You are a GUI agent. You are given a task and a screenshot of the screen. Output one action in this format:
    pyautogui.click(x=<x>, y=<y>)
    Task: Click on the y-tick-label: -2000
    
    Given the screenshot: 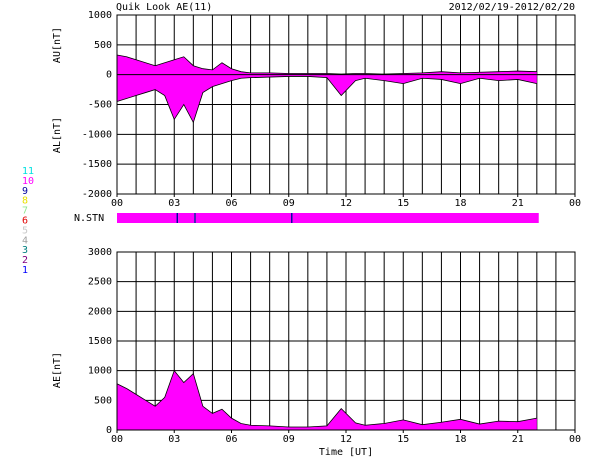 What is the action you would take?
    pyautogui.click(x=97, y=194)
    